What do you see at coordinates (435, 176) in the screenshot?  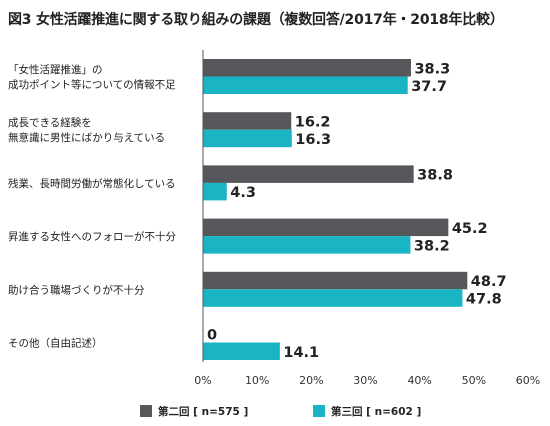 I see `data-label: 38.8` at bounding box center [435, 176].